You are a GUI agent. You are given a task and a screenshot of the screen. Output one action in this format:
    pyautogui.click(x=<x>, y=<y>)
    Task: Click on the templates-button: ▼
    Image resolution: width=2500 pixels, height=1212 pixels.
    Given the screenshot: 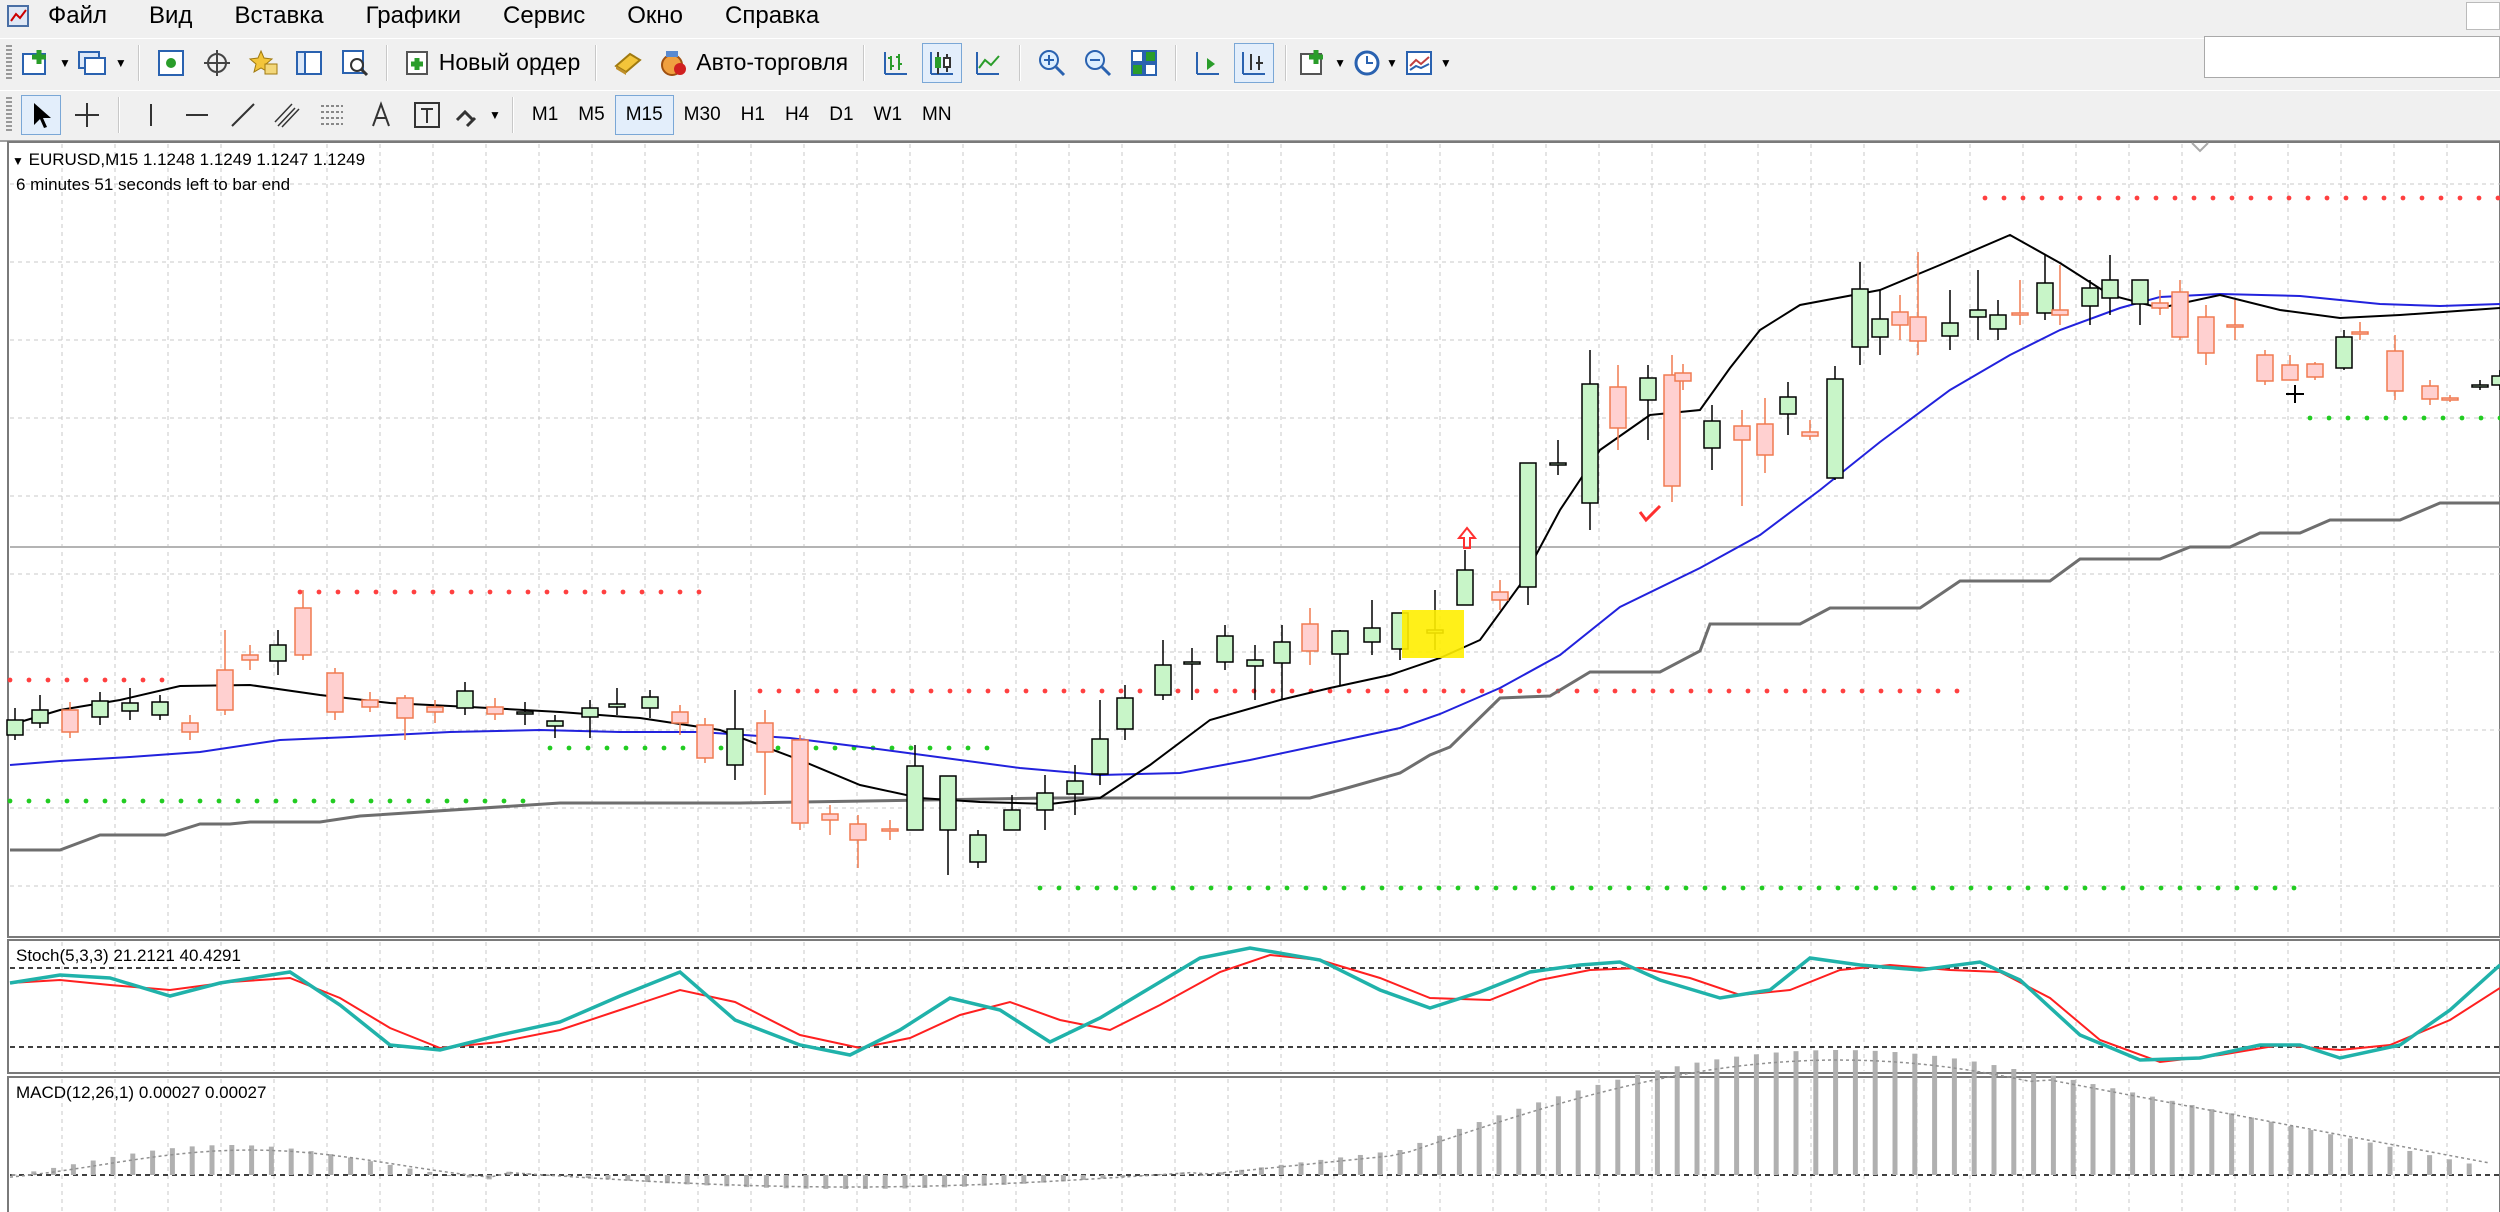 What is the action you would take?
    pyautogui.click(x=1428, y=63)
    